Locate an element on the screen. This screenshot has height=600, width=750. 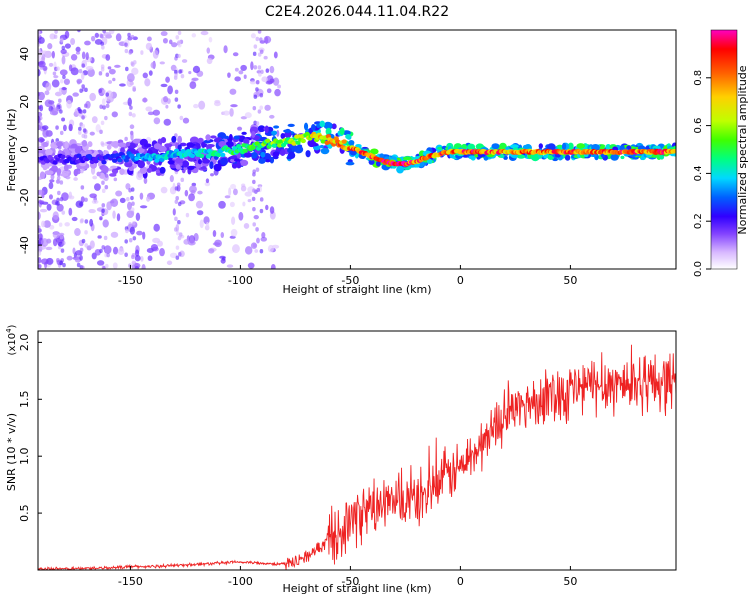
x-tick-label: -150 is located at coordinates (130, 581).